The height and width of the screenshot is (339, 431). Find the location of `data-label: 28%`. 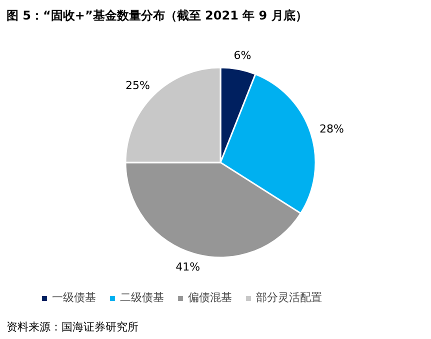

data-label: 28% is located at coordinates (332, 129).